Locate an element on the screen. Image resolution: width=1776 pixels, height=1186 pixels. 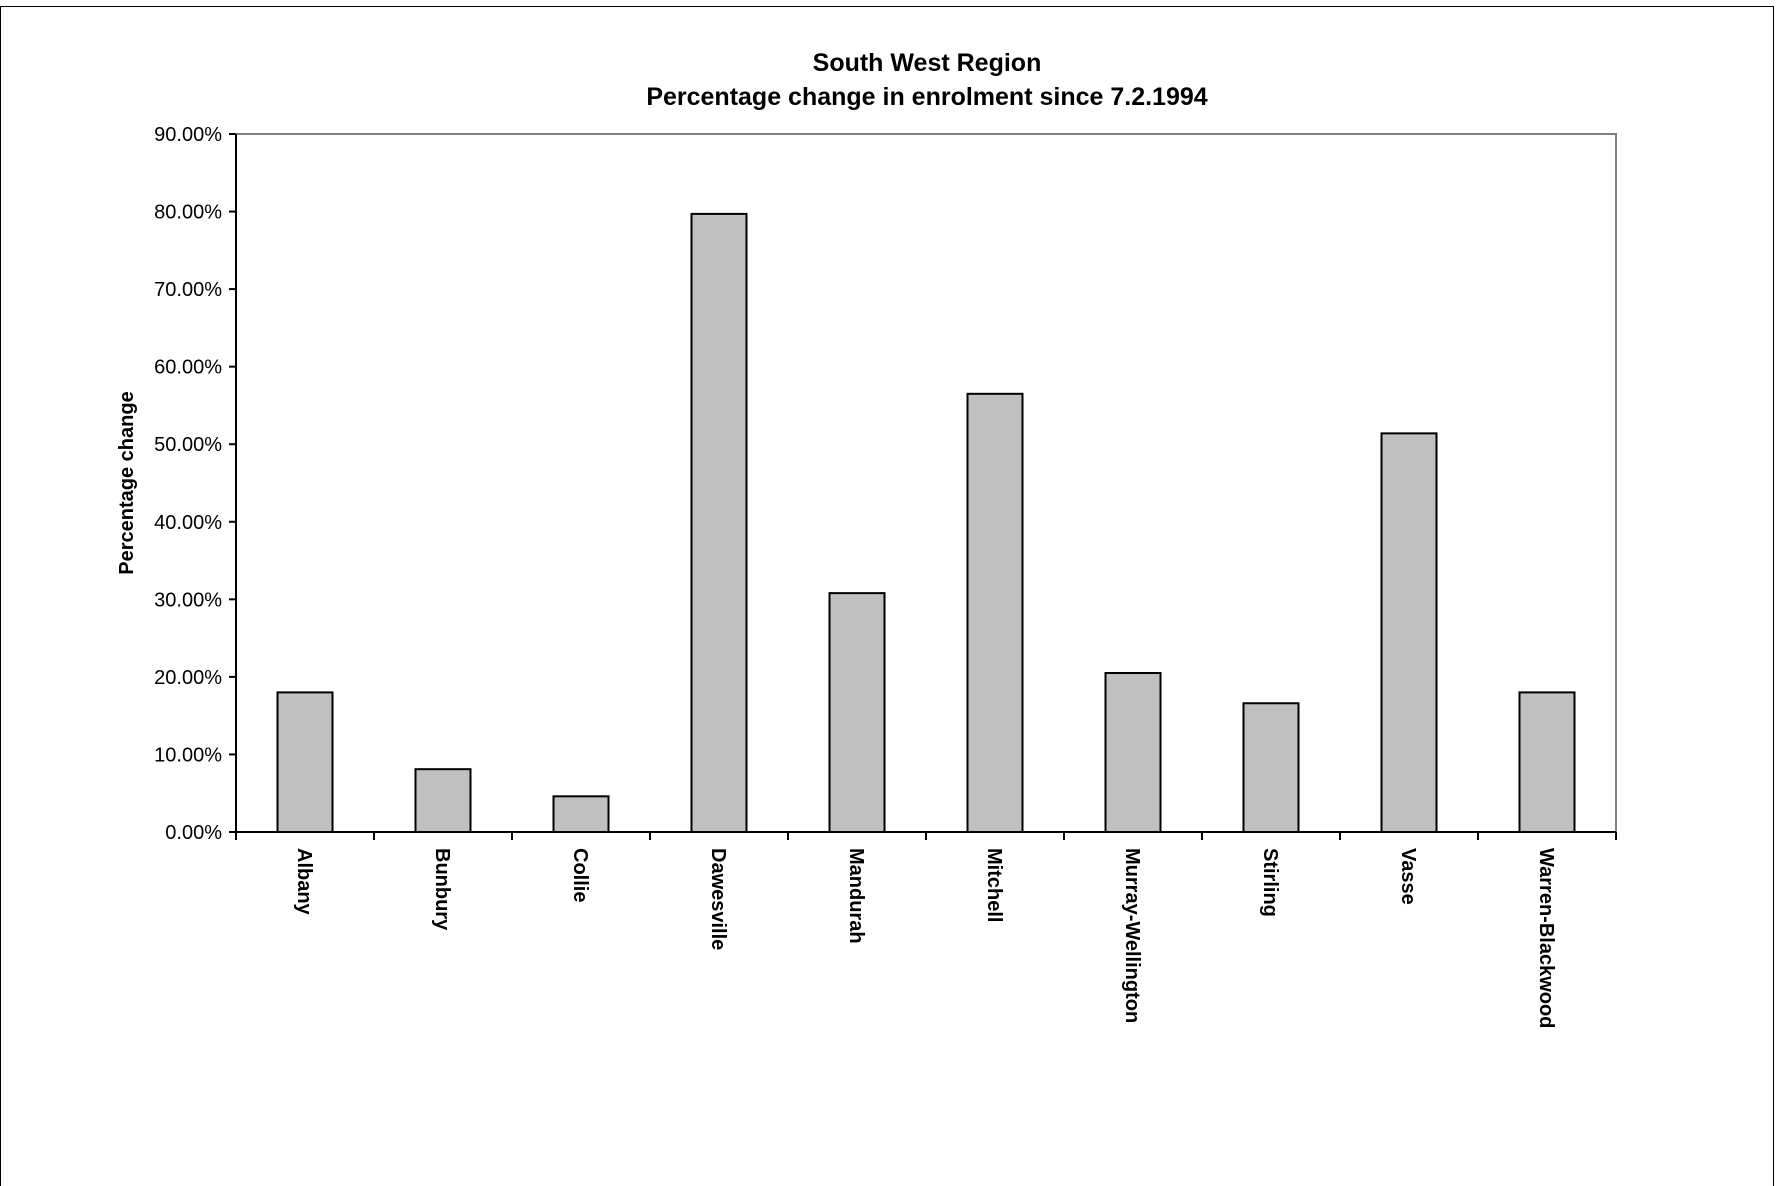
bar-bunbury is located at coordinates (443, 800).